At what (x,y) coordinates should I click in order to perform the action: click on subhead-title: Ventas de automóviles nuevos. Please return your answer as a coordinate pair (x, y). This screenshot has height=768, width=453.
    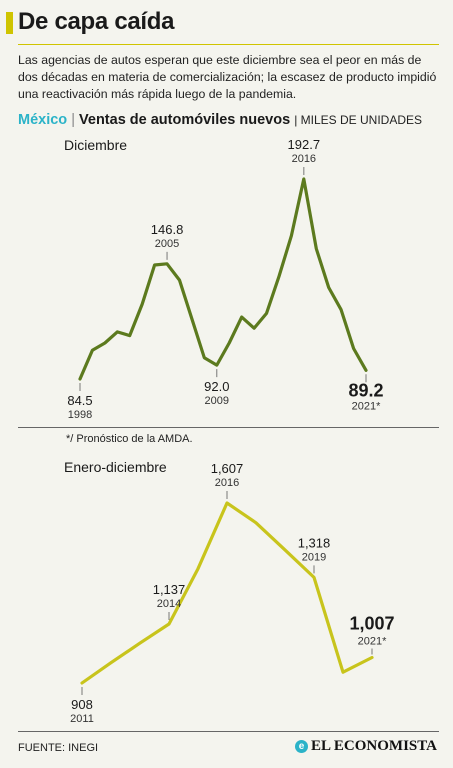
    Looking at the image, I should click on (185, 120).